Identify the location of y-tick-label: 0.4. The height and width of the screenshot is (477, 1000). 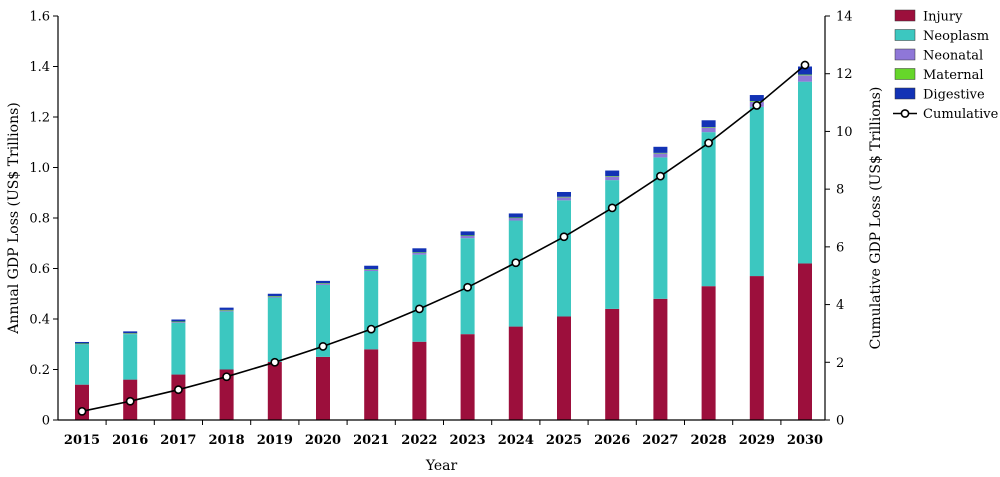
(39, 320).